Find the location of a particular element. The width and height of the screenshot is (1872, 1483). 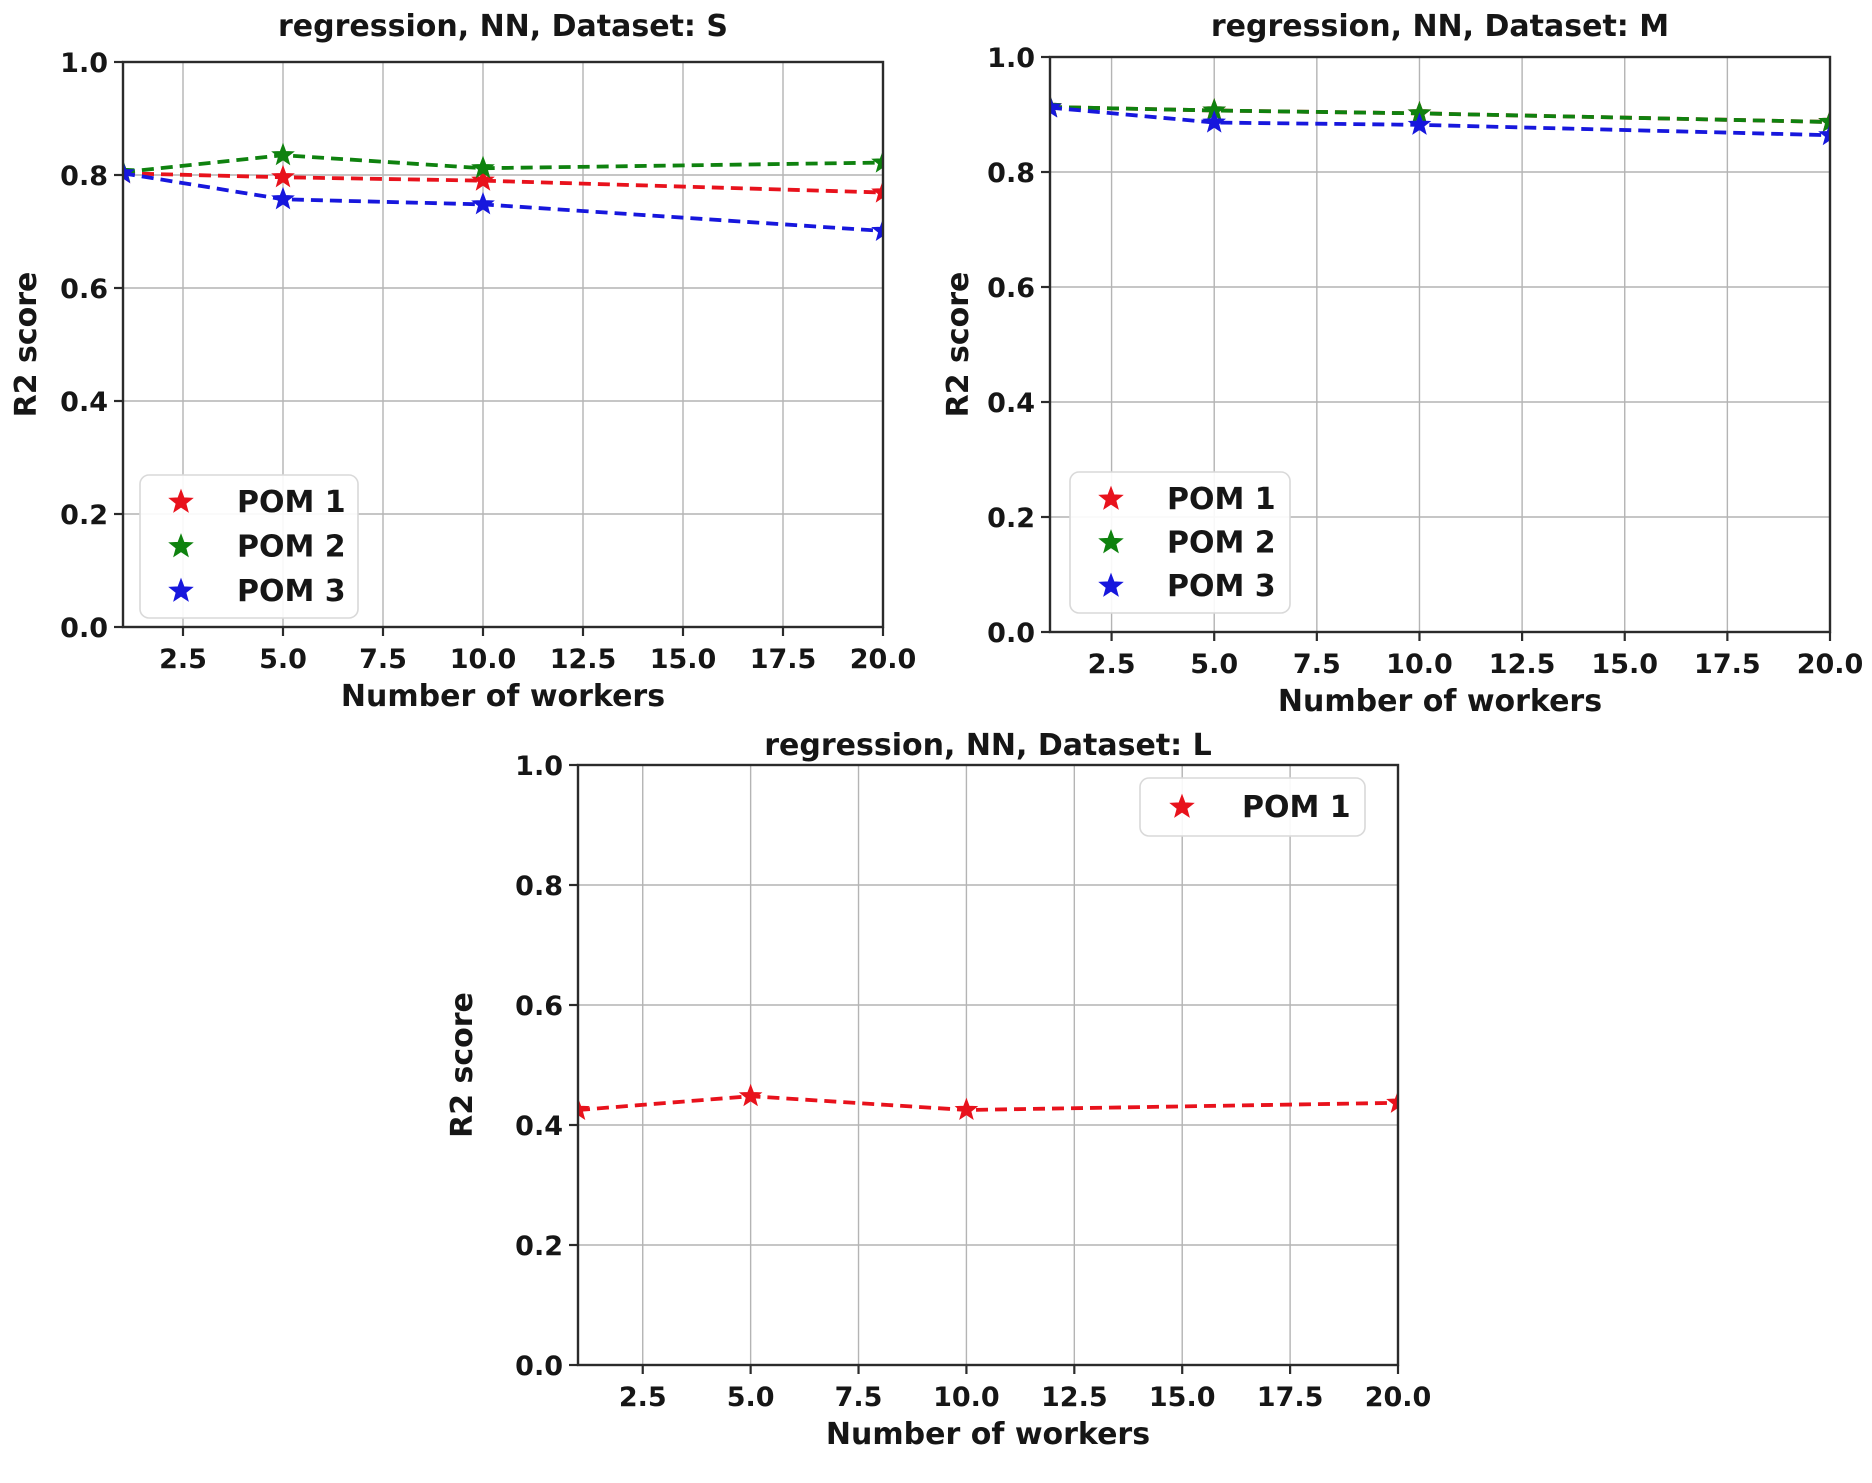

legend: POM 1 is located at coordinates (1252, 807).